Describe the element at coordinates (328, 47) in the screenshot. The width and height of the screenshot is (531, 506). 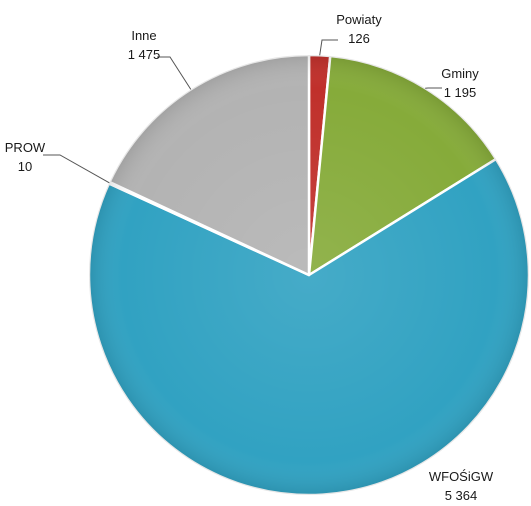
I see `leader-line-powiaty` at that location.